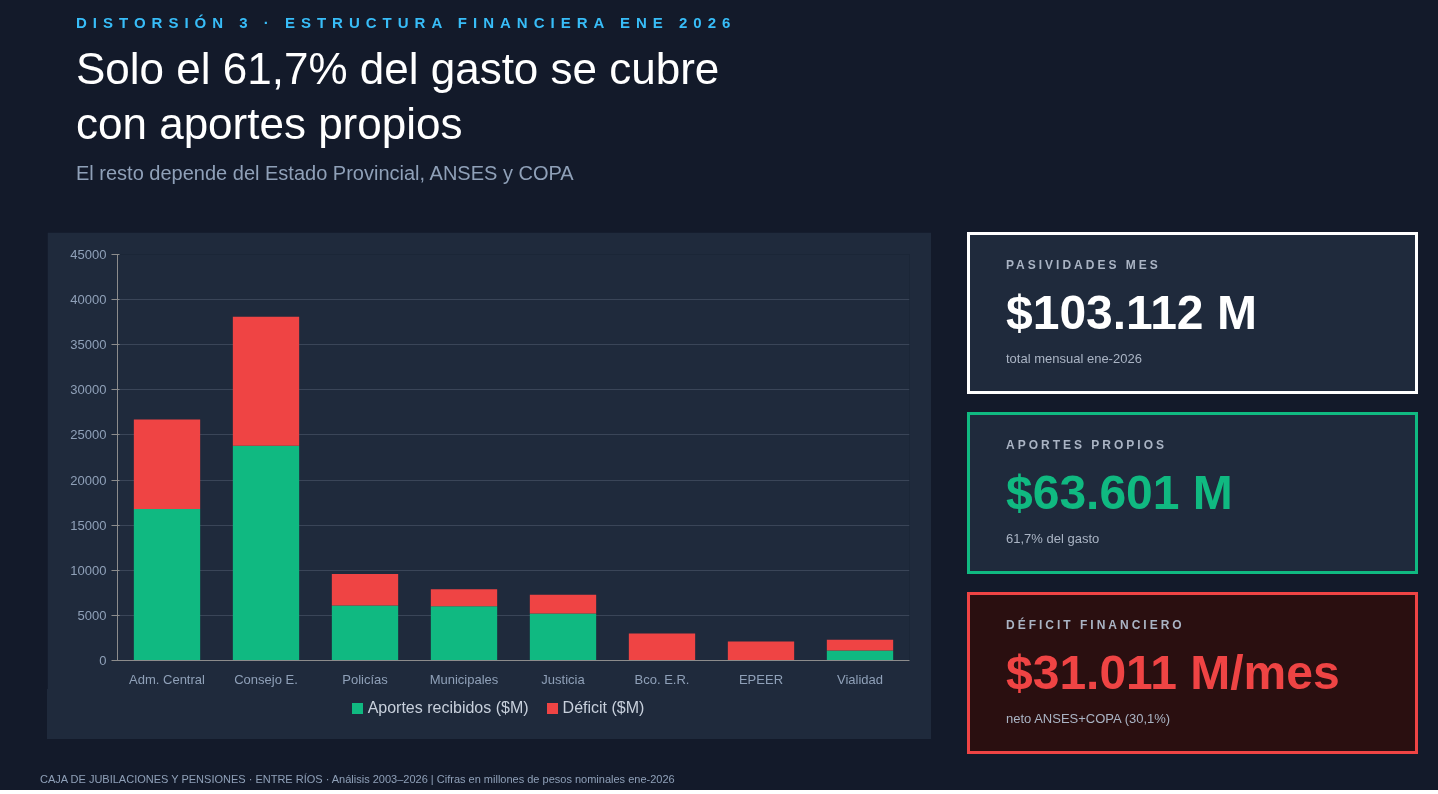 The width and height of the screenshot is (1438, 794). Describe the element at coordinates (860, 679) in the screenshot. I see `x-tick-label: Vialidad` at that location.